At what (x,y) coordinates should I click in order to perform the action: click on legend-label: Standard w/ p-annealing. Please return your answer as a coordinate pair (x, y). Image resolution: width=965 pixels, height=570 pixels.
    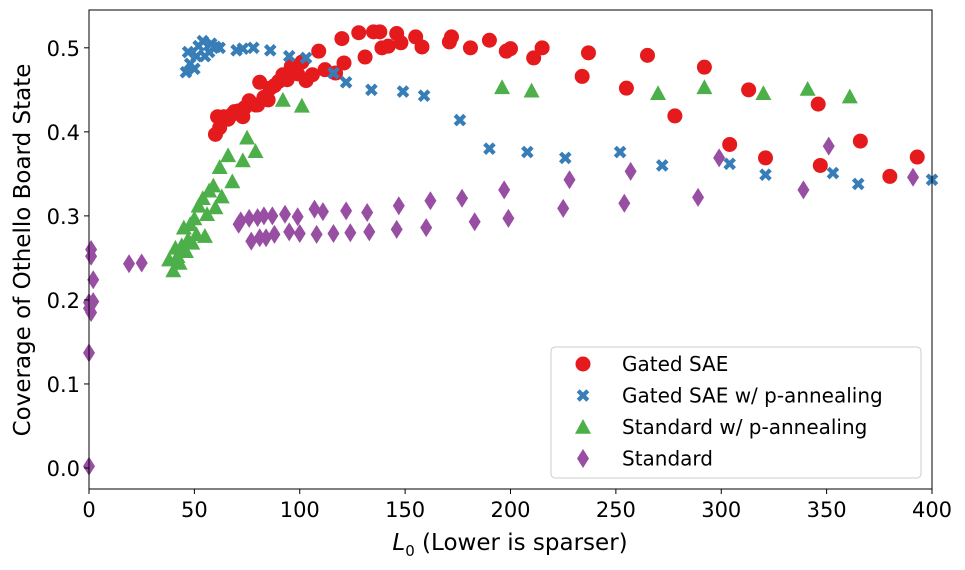
    Looking at the image, I should click on (744, 427).